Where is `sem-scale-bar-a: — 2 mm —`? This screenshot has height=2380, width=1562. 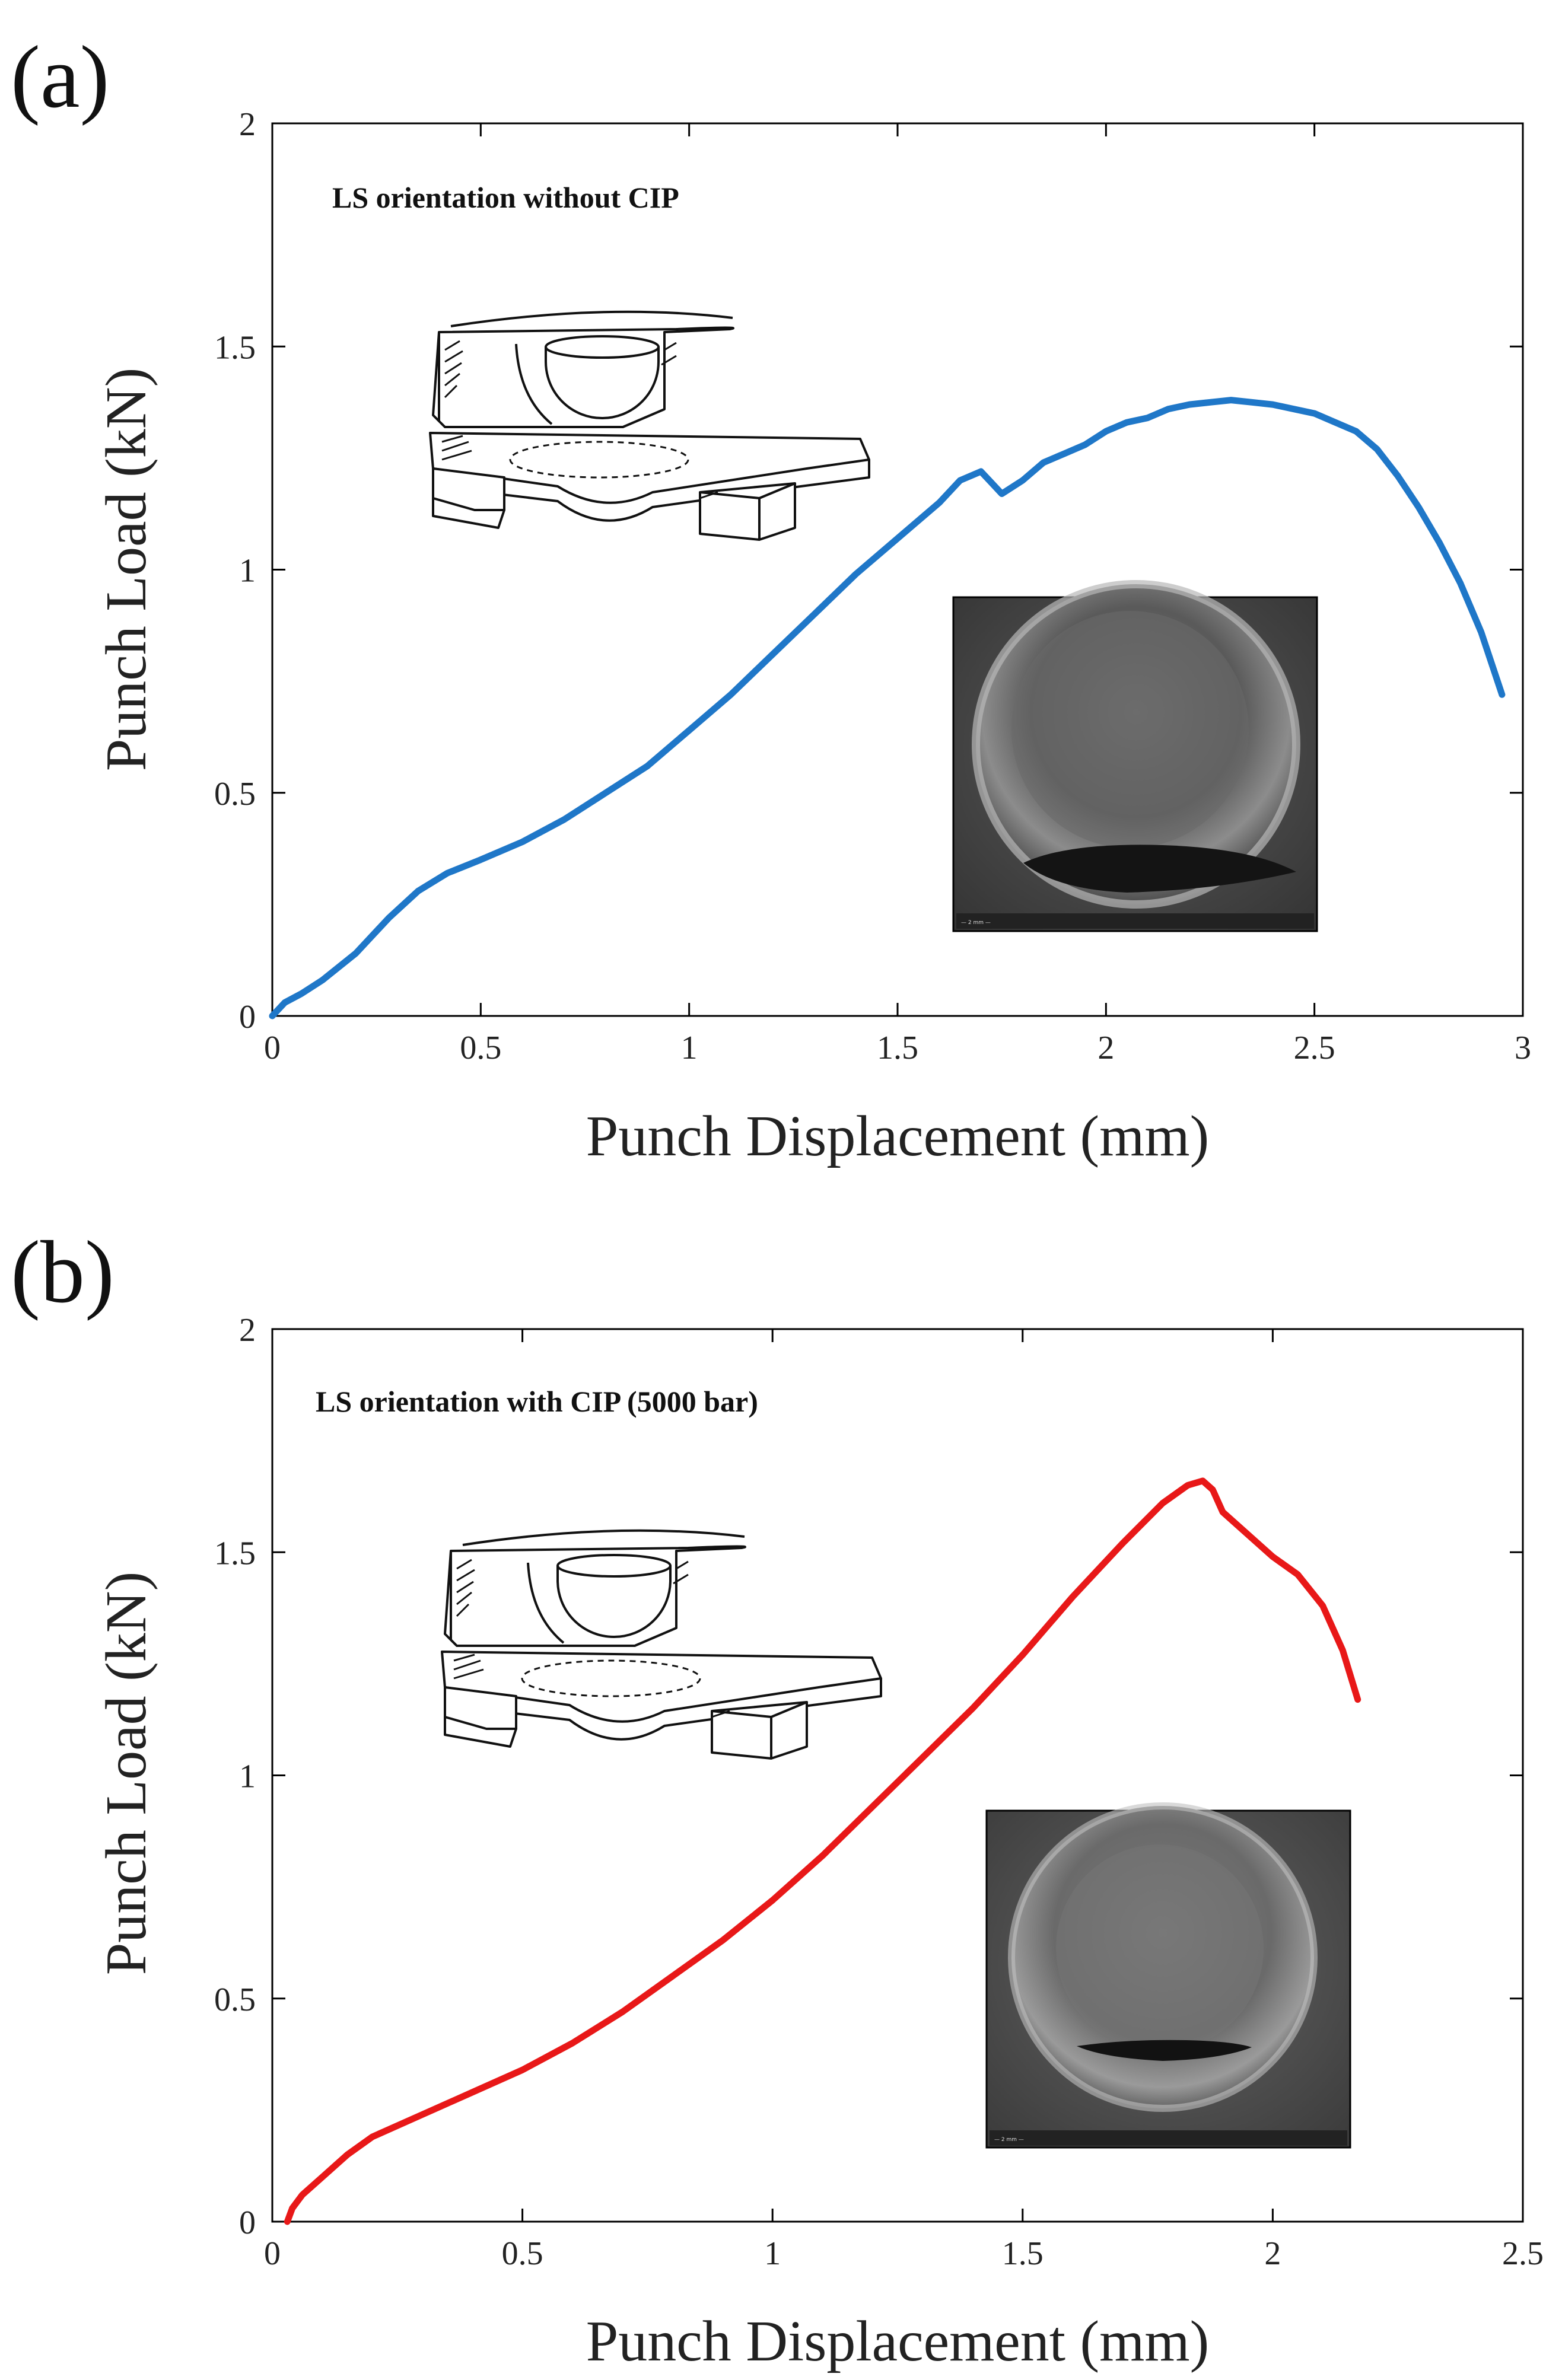
sem-scale-bar-a: — 2 mm — is located at coordinates (976, 923).